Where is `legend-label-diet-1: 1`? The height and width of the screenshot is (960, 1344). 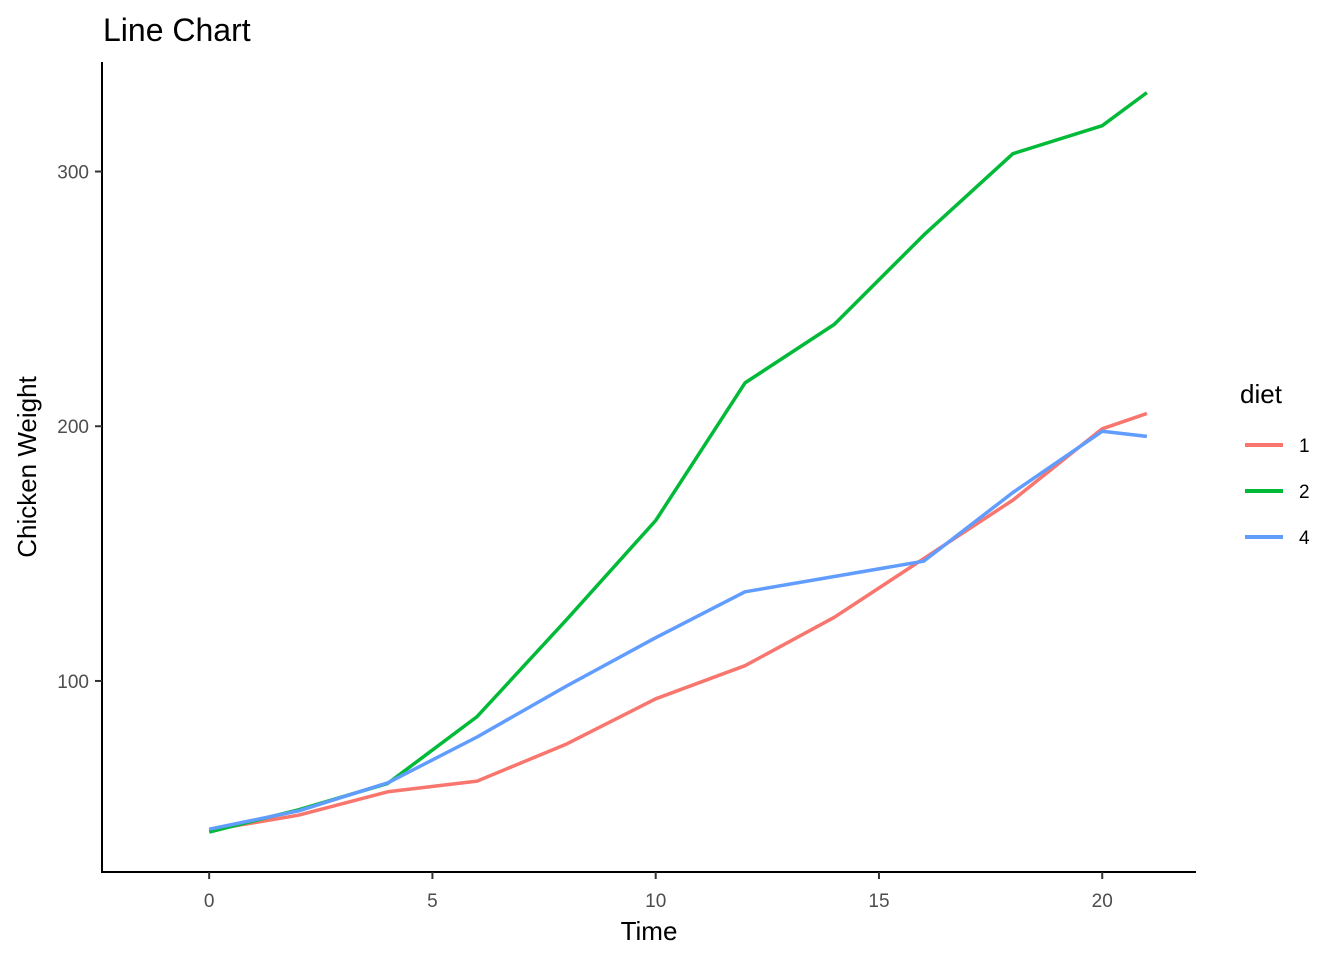 legend-label-diet-1: 1 is located at coordinates (1304, 446).